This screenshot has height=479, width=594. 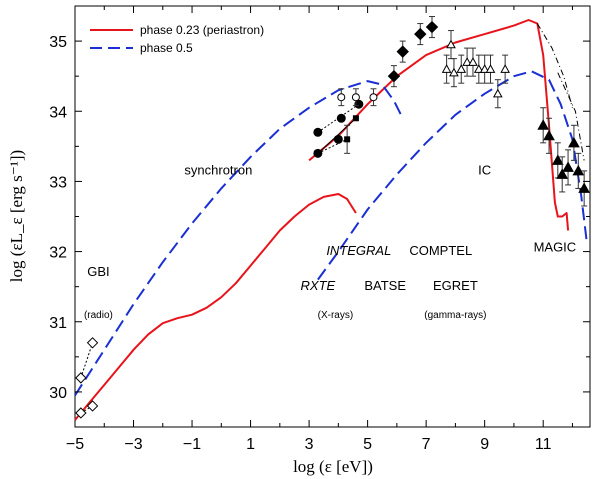 I want to click on annotation-label: GBI, so click(x=98, y=271).